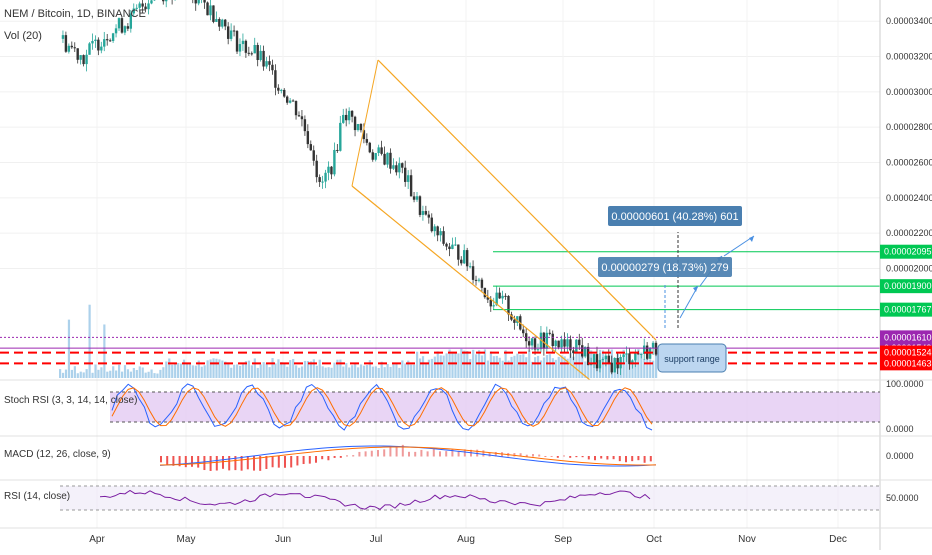 The width and height of the screenshot is (932, 555). What do you see at coordinates (75, 14) in the screenshot?
I see `chart-symbol-title: NEM / Bitcoin, 1D, BINANCE` at bounding box center [75, 14].